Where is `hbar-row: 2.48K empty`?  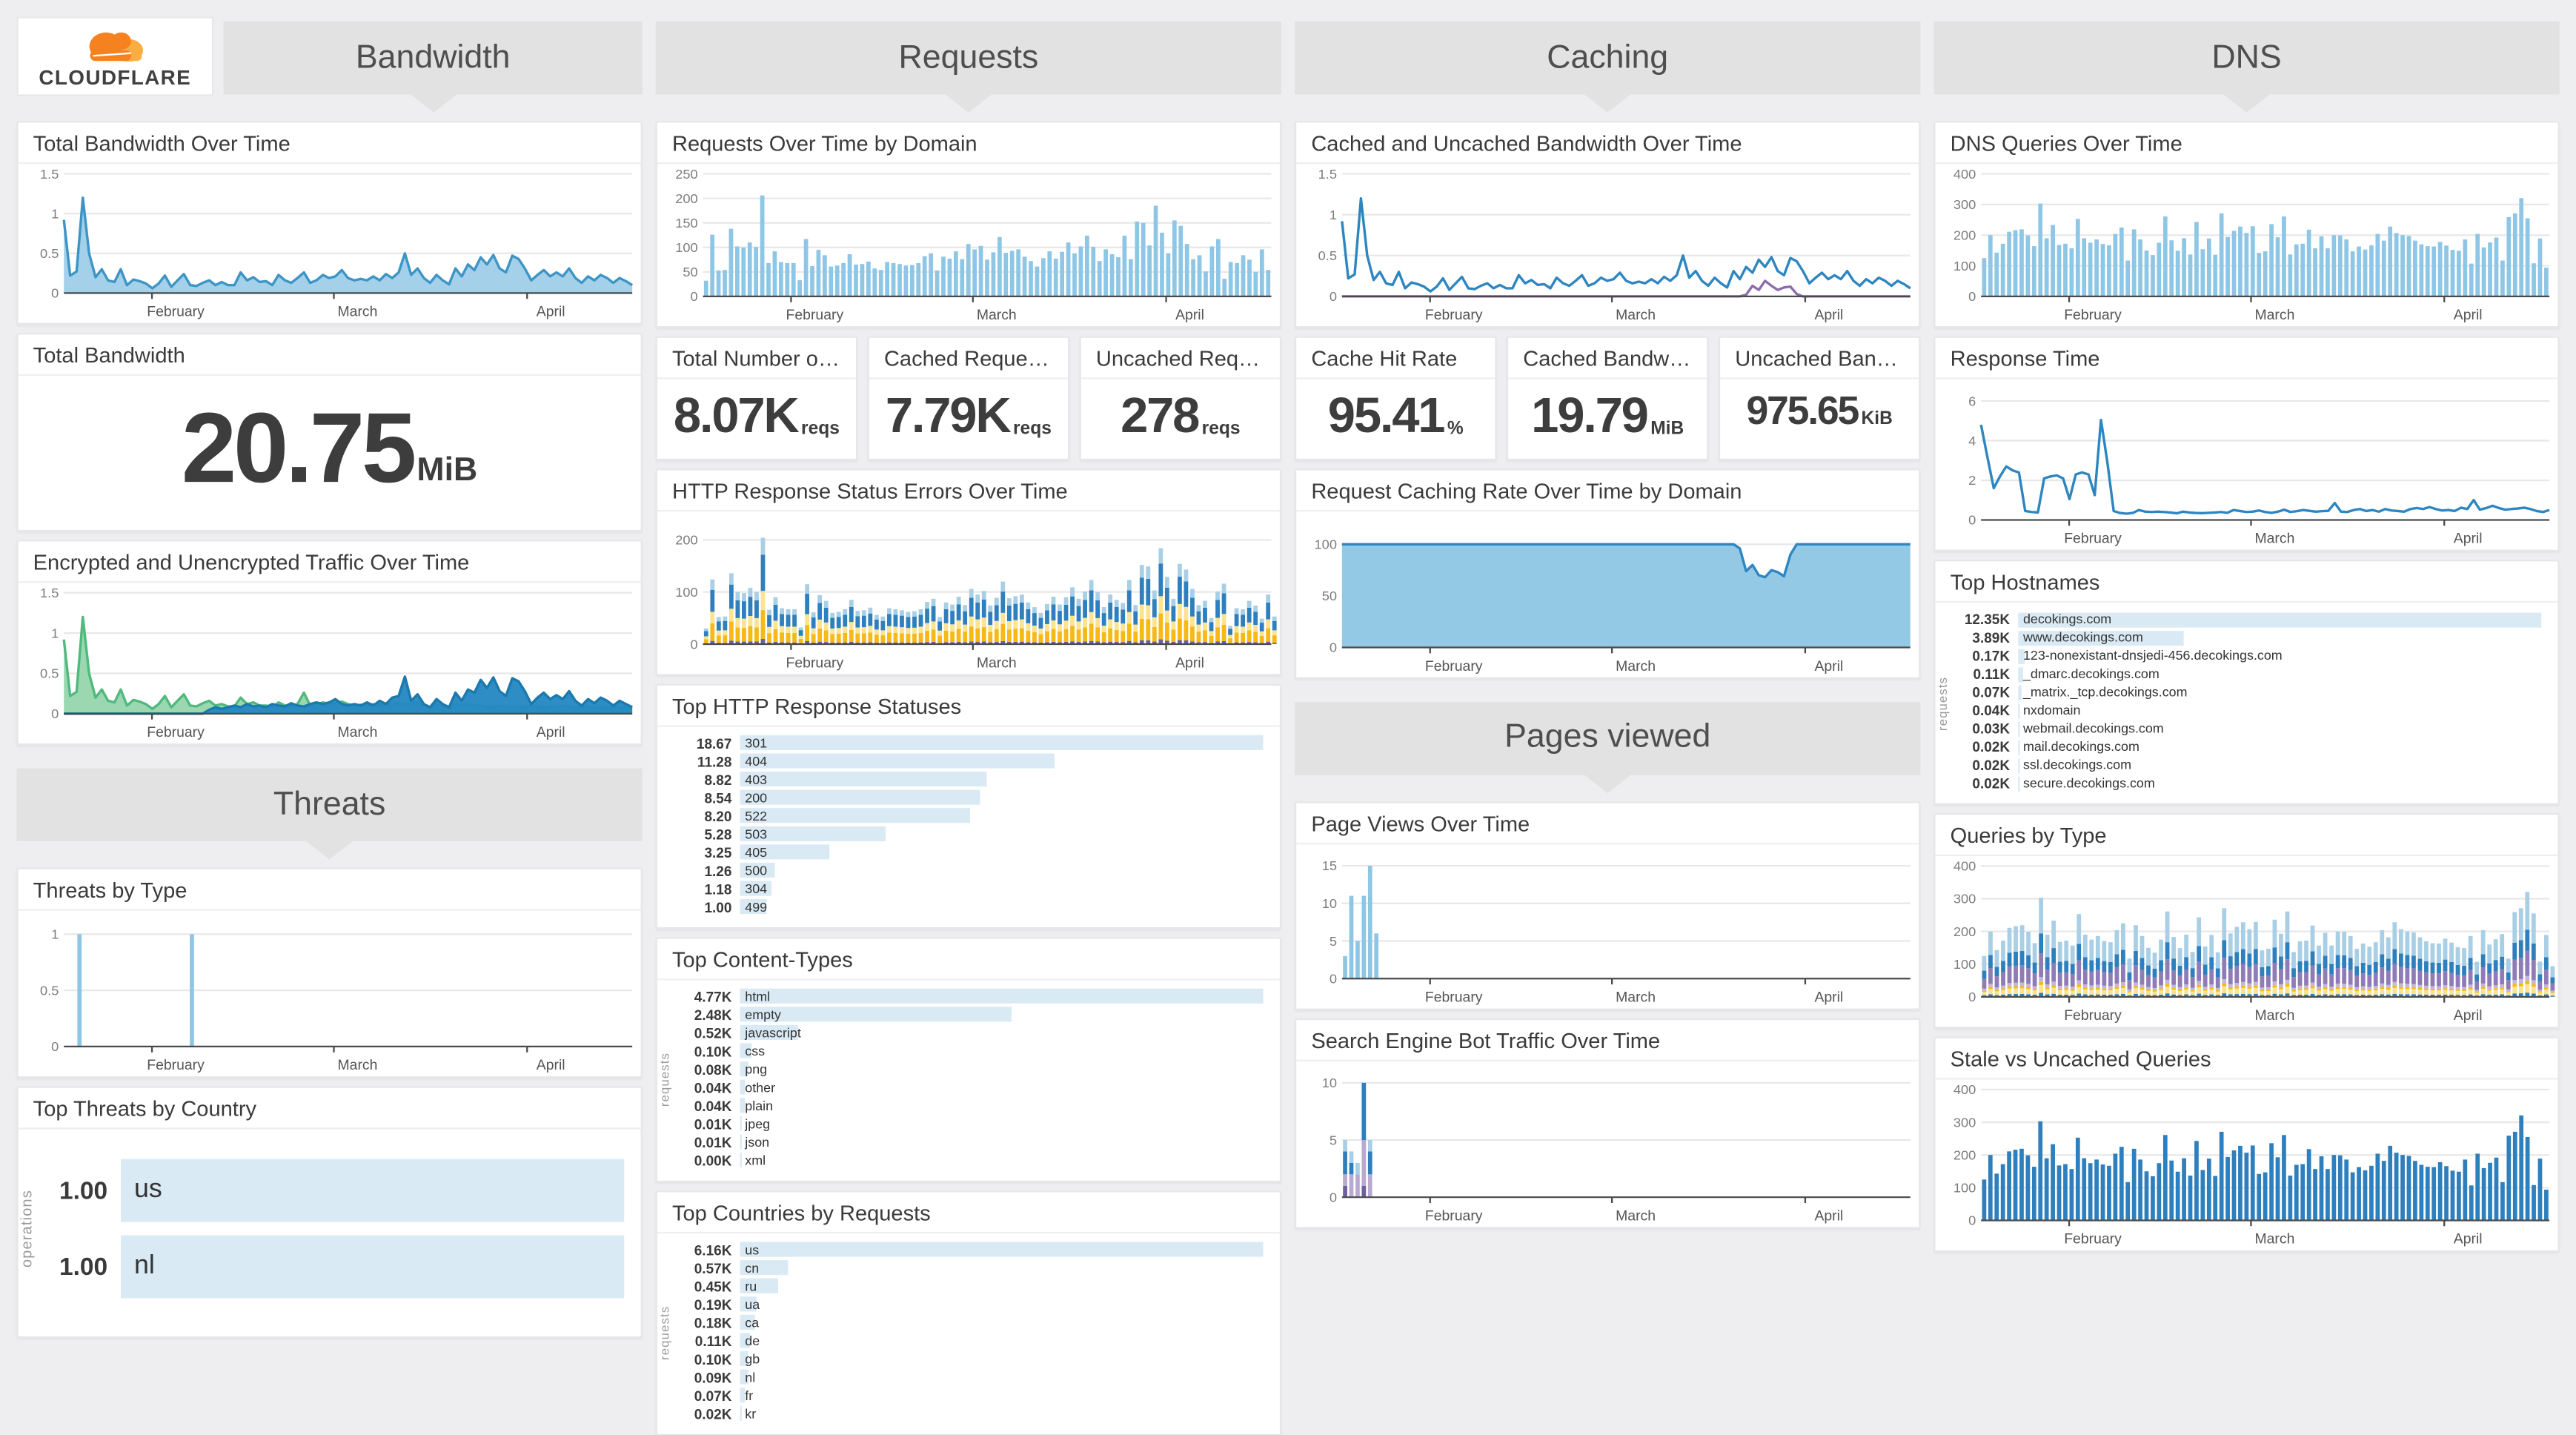
hbar-row: 2.48K empty is located at coordinates (979, 1014).